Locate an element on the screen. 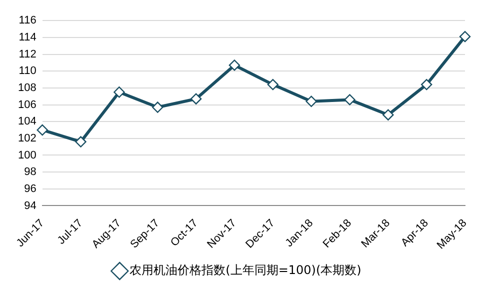 The image size is (487, 295). y-tick-label: 116 is located at coordinates (27, 20).